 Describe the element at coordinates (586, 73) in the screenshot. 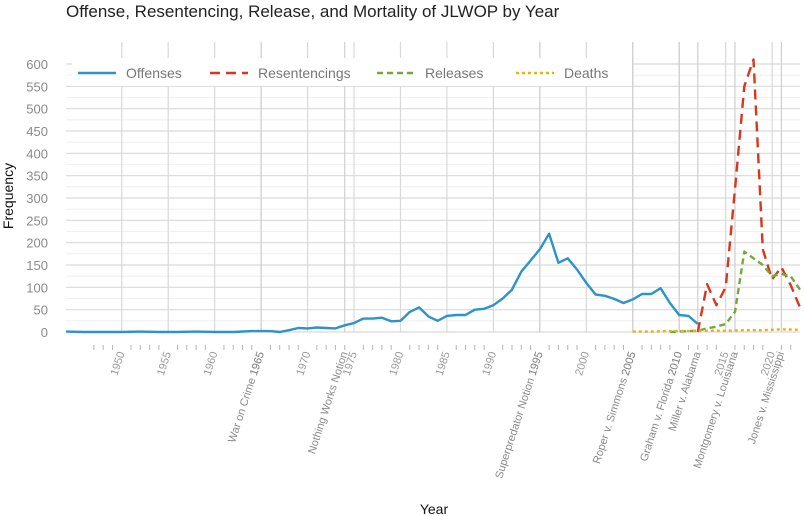

I see `legend-label-deaths: Deaths` at that location.